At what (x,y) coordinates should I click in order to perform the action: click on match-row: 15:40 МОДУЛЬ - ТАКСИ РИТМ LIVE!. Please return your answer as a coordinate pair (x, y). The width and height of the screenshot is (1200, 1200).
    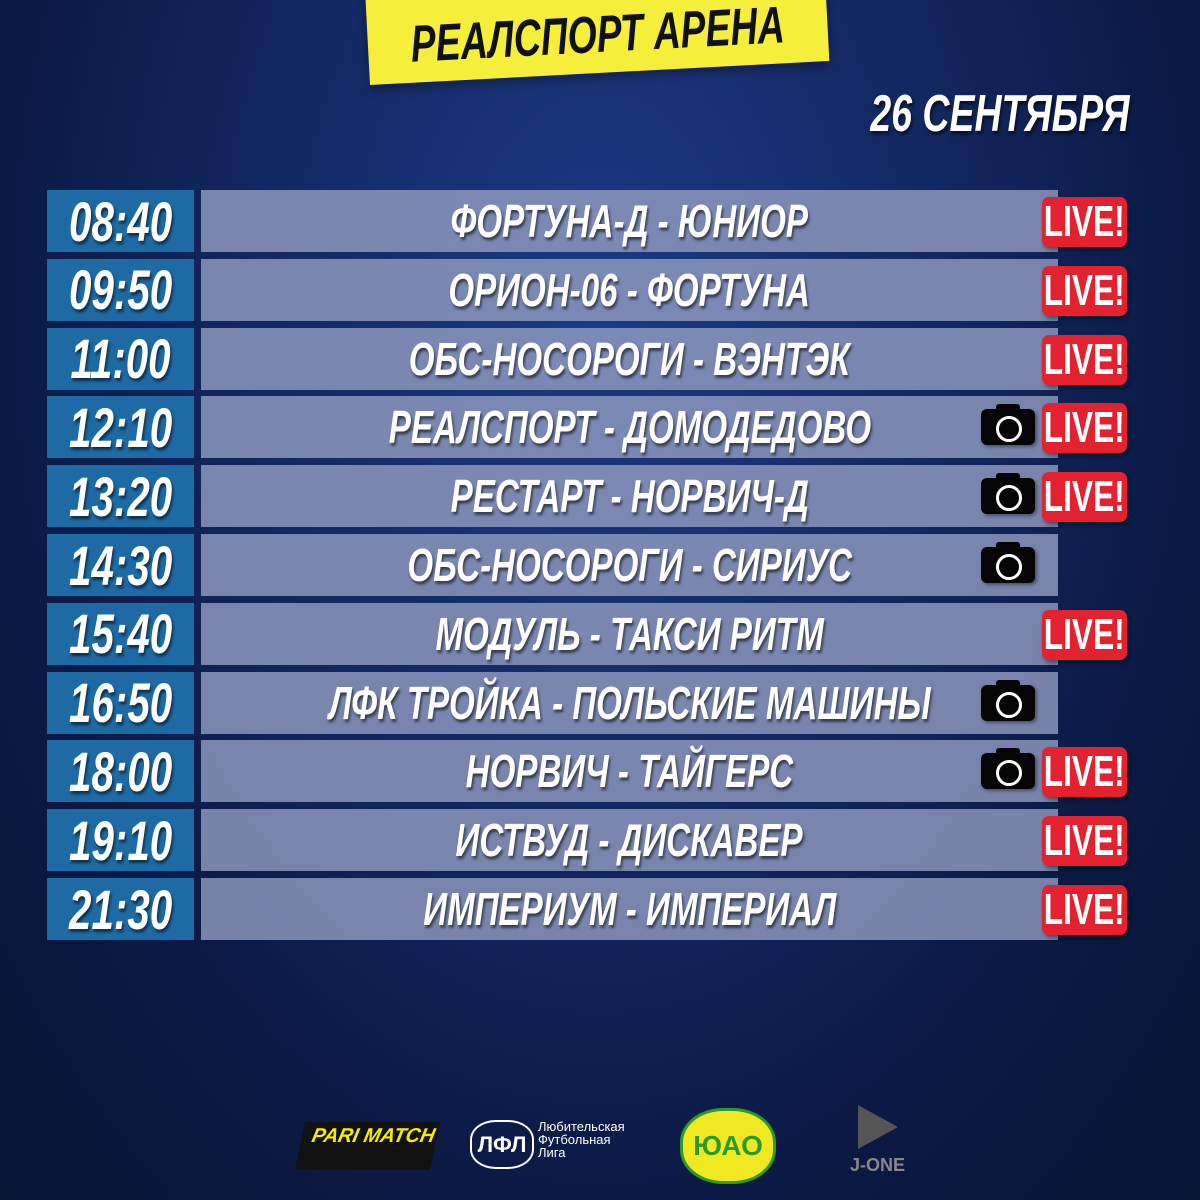
    Looking at the image, I should click on (589, 633).